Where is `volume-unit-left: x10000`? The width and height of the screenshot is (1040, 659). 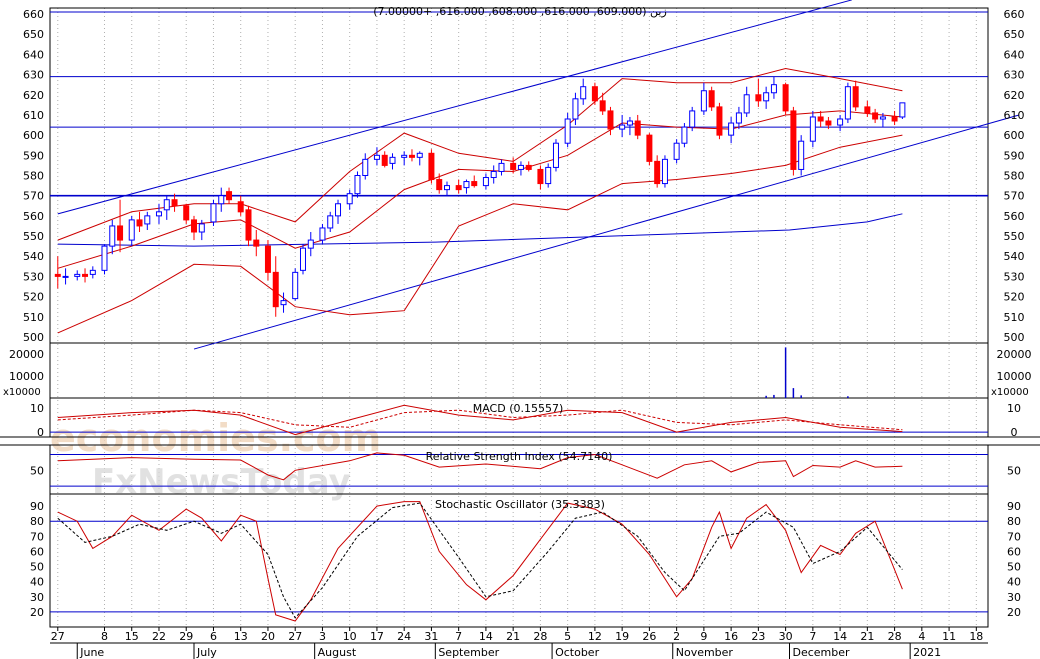 volume-unit-left: x10000 is located at coordinates (22, 392).